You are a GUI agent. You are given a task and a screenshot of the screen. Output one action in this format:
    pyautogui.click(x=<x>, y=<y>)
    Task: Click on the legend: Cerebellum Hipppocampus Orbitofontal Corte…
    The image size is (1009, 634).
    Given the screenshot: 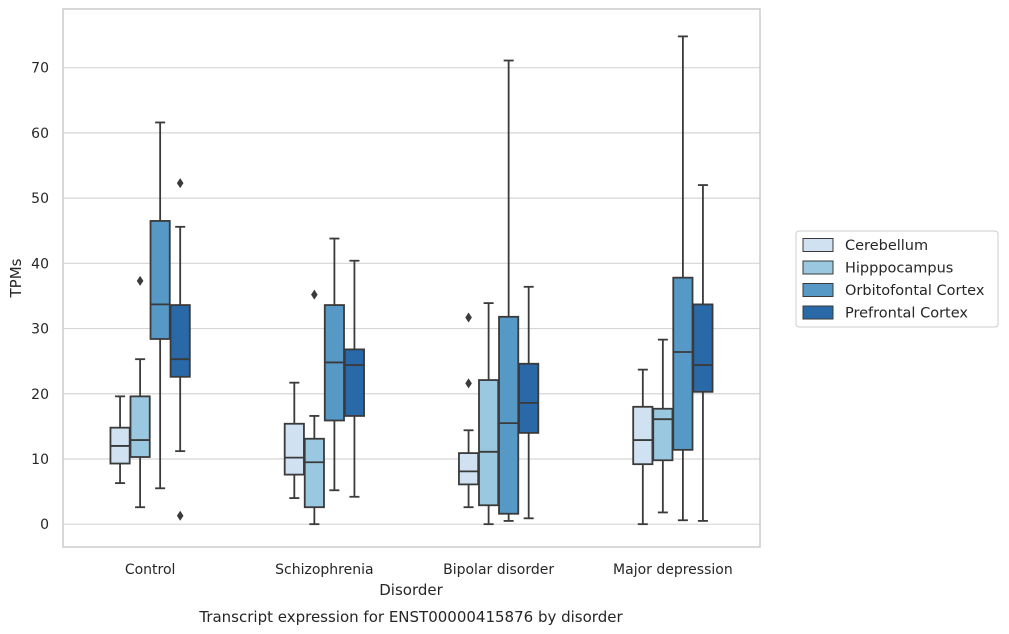 What is the action you would take?
    pyautogui.click(x=897, y=279)
    